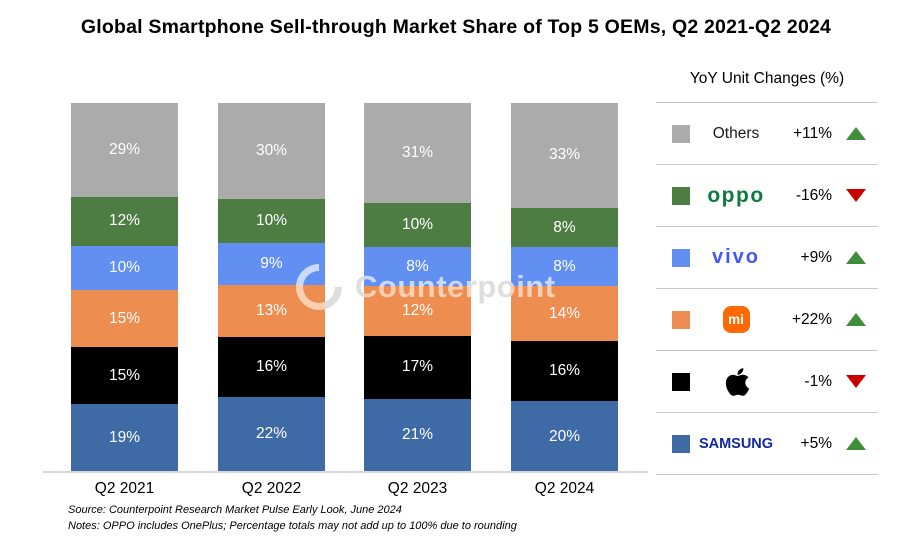 The image size is (912, 557). I want to click on legend-row-vivo: vivo +9%, so click(767, 258).